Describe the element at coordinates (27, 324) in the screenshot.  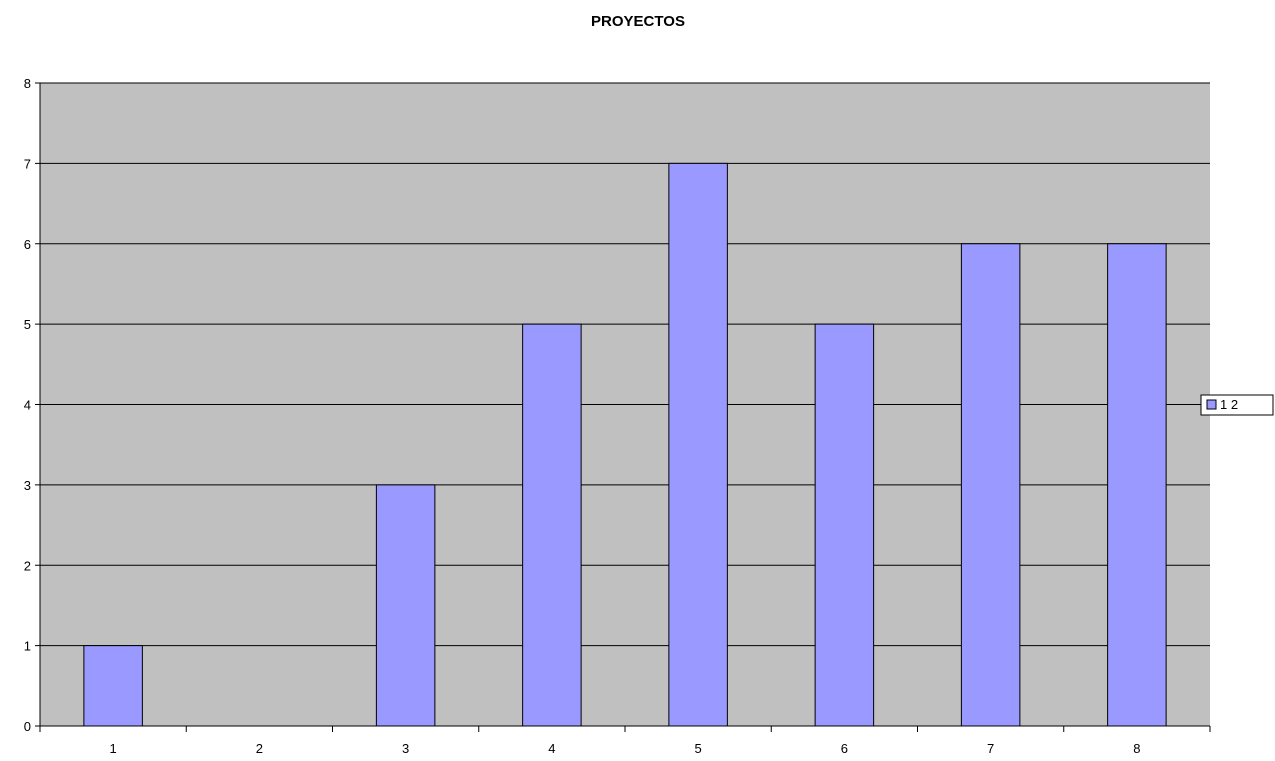
I see `y-tick-label: 5` at that location.